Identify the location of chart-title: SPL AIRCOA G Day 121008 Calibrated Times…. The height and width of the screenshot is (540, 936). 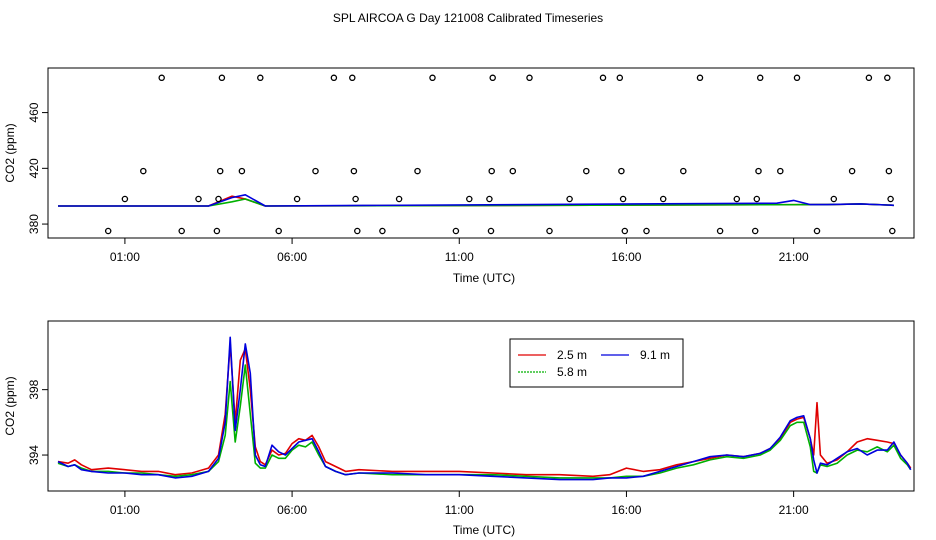
(468, 18).